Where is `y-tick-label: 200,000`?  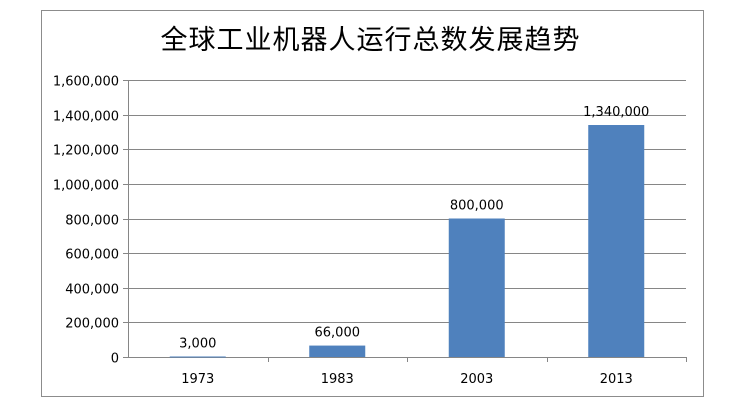
y-tick-label: 200,000 is located at coordinates (92, 324).